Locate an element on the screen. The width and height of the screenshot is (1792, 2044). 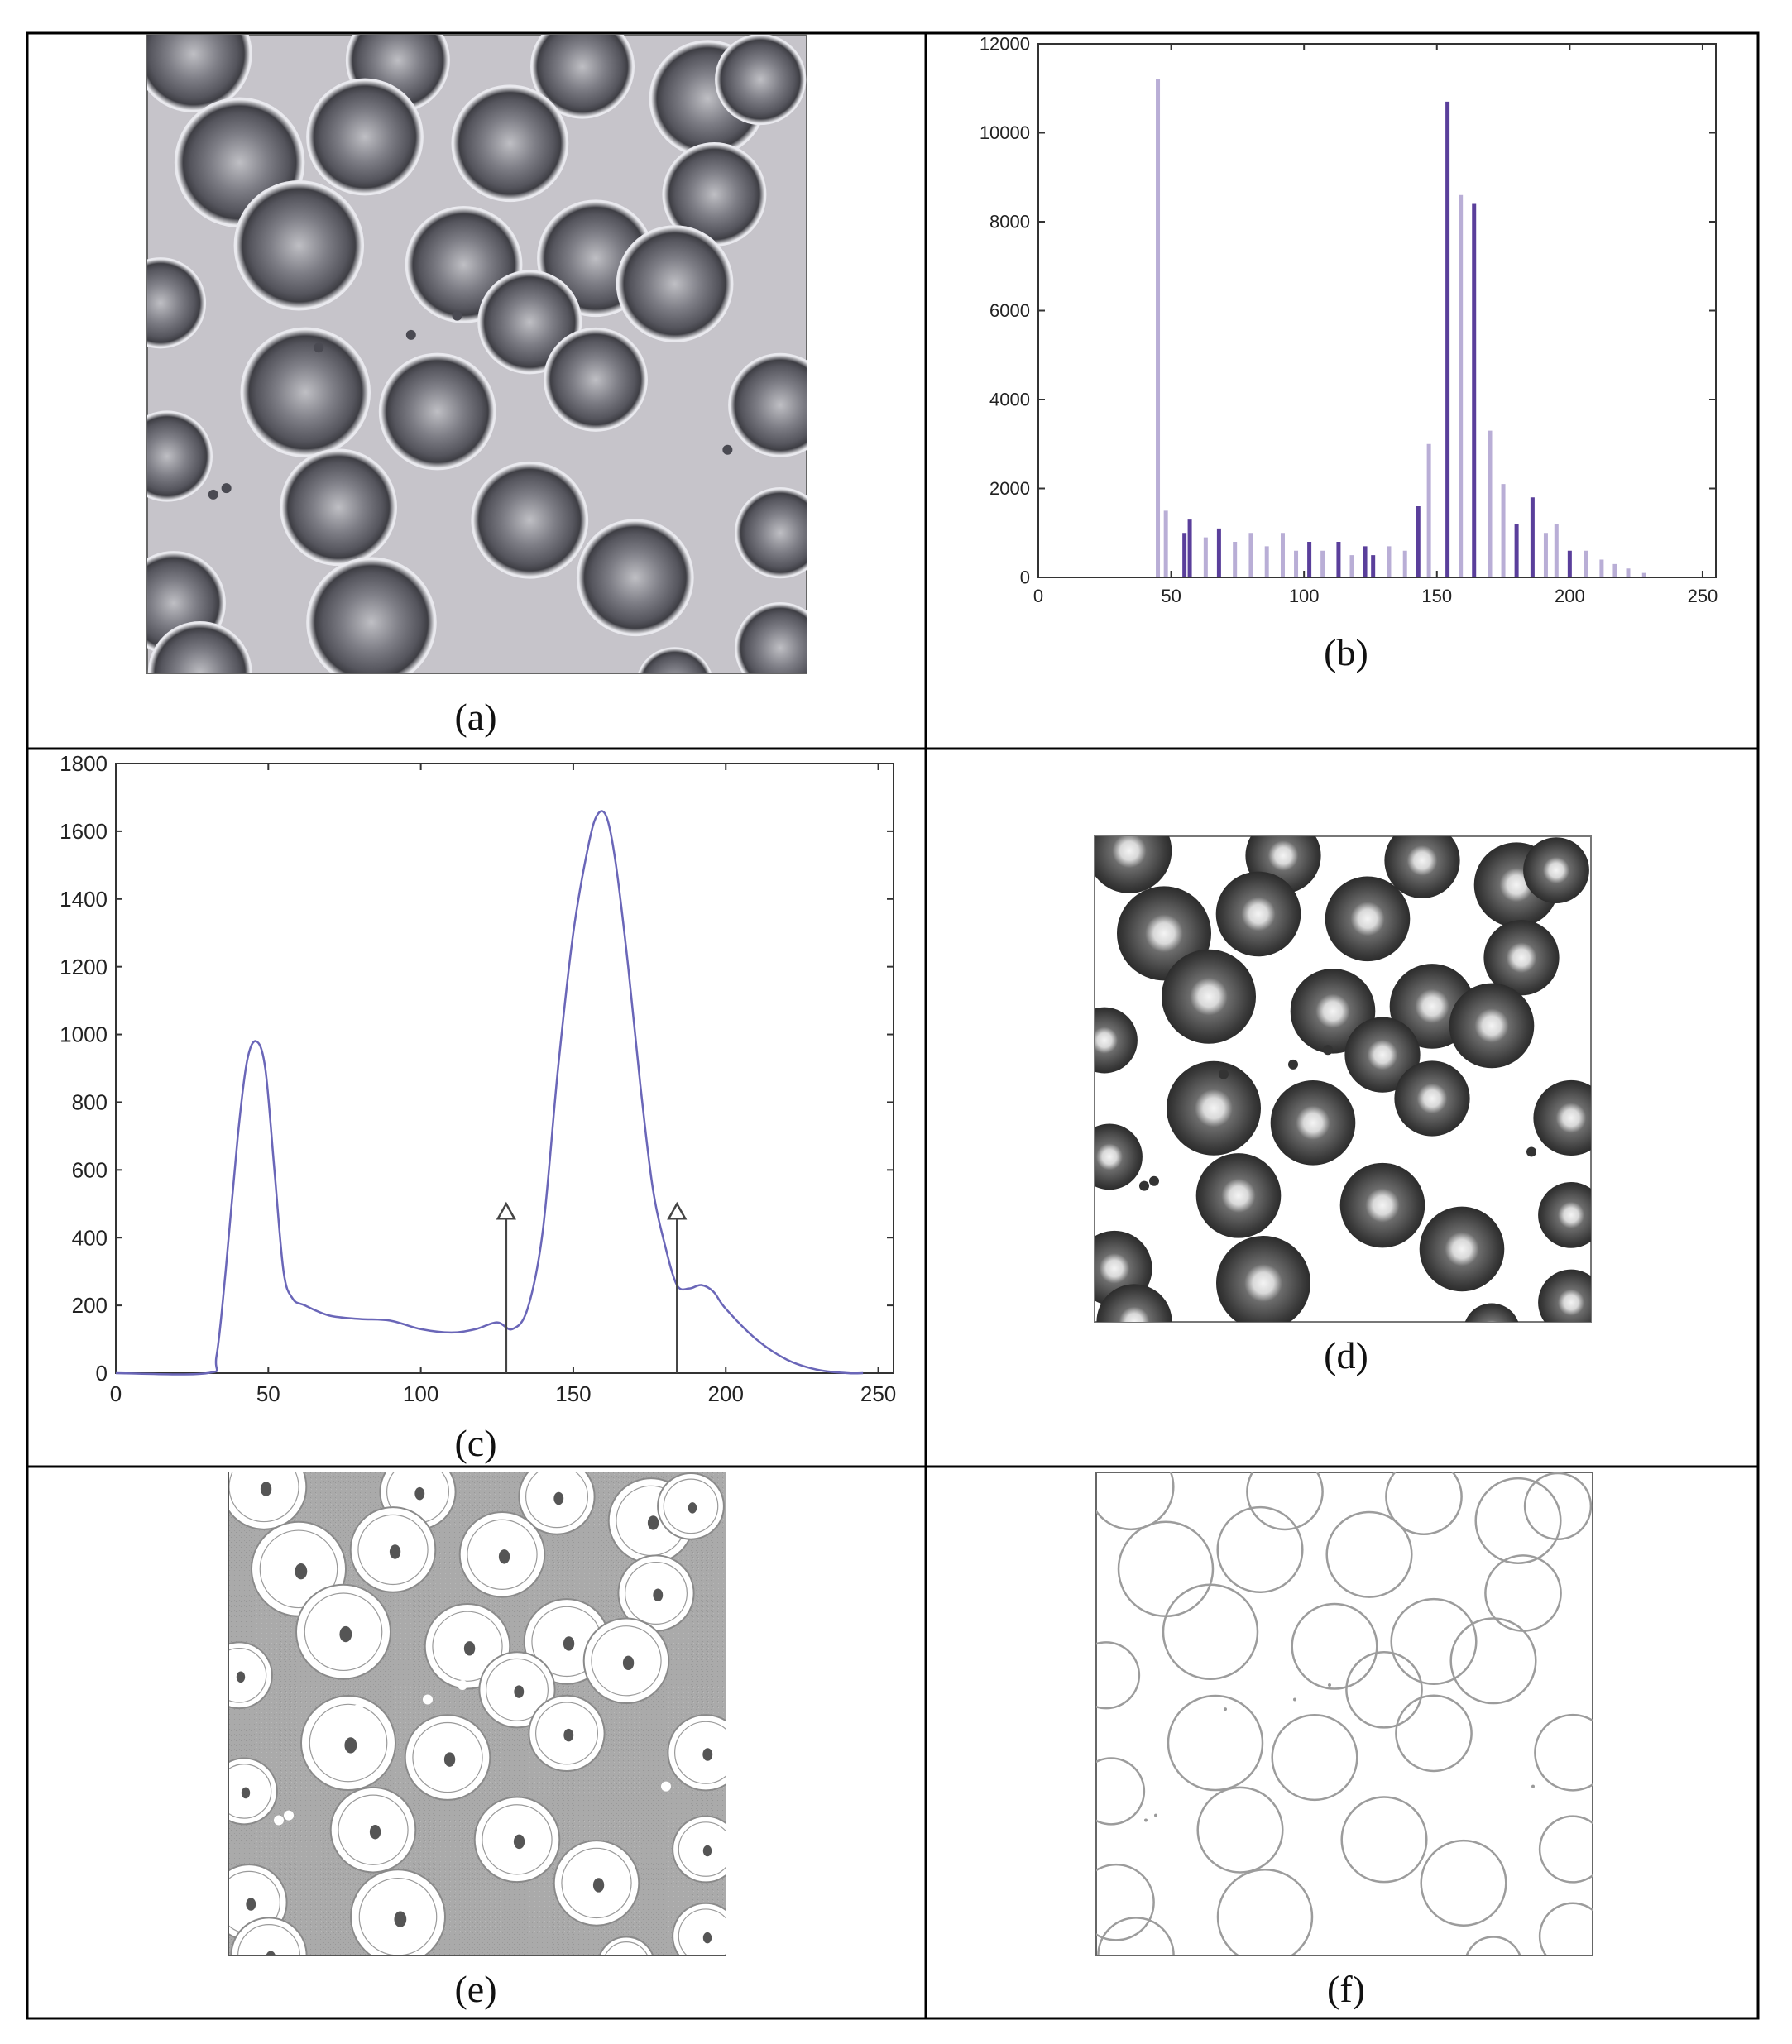
caption-c: (c) is located at coordinates (475, 1443).